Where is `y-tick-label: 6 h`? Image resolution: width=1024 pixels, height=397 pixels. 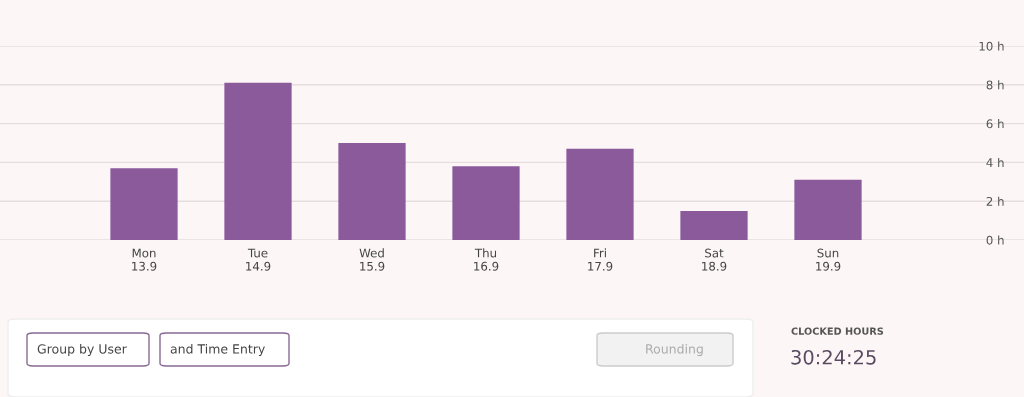
y-tick-label: 6 h is located at coordinates (995, 124).